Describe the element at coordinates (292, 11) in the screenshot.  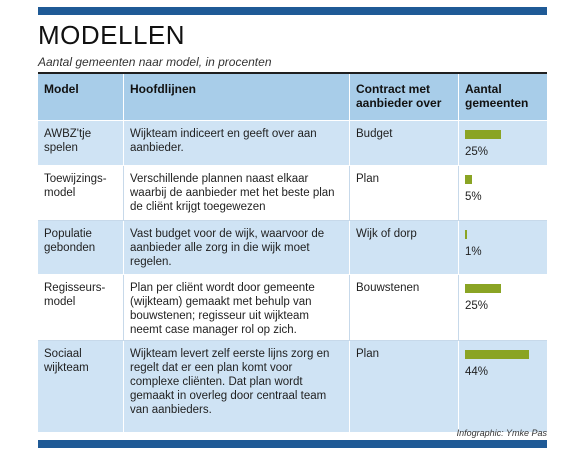
I see `top-rule` at that location.